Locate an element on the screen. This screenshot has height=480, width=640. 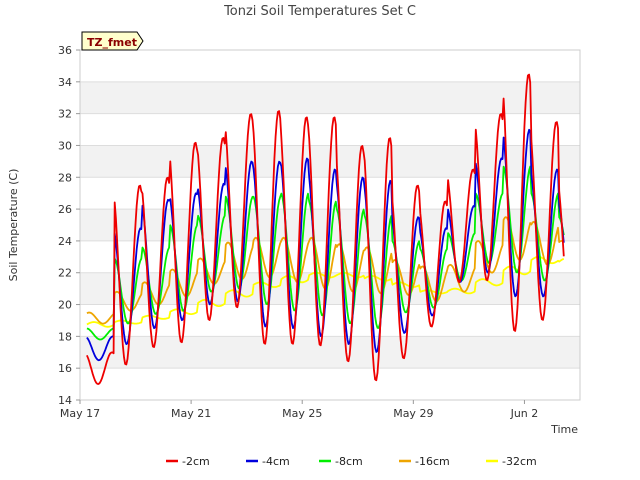
legend: -2cm -4cm -8cm -16cm -32cm is located at coordinates (351, 461).